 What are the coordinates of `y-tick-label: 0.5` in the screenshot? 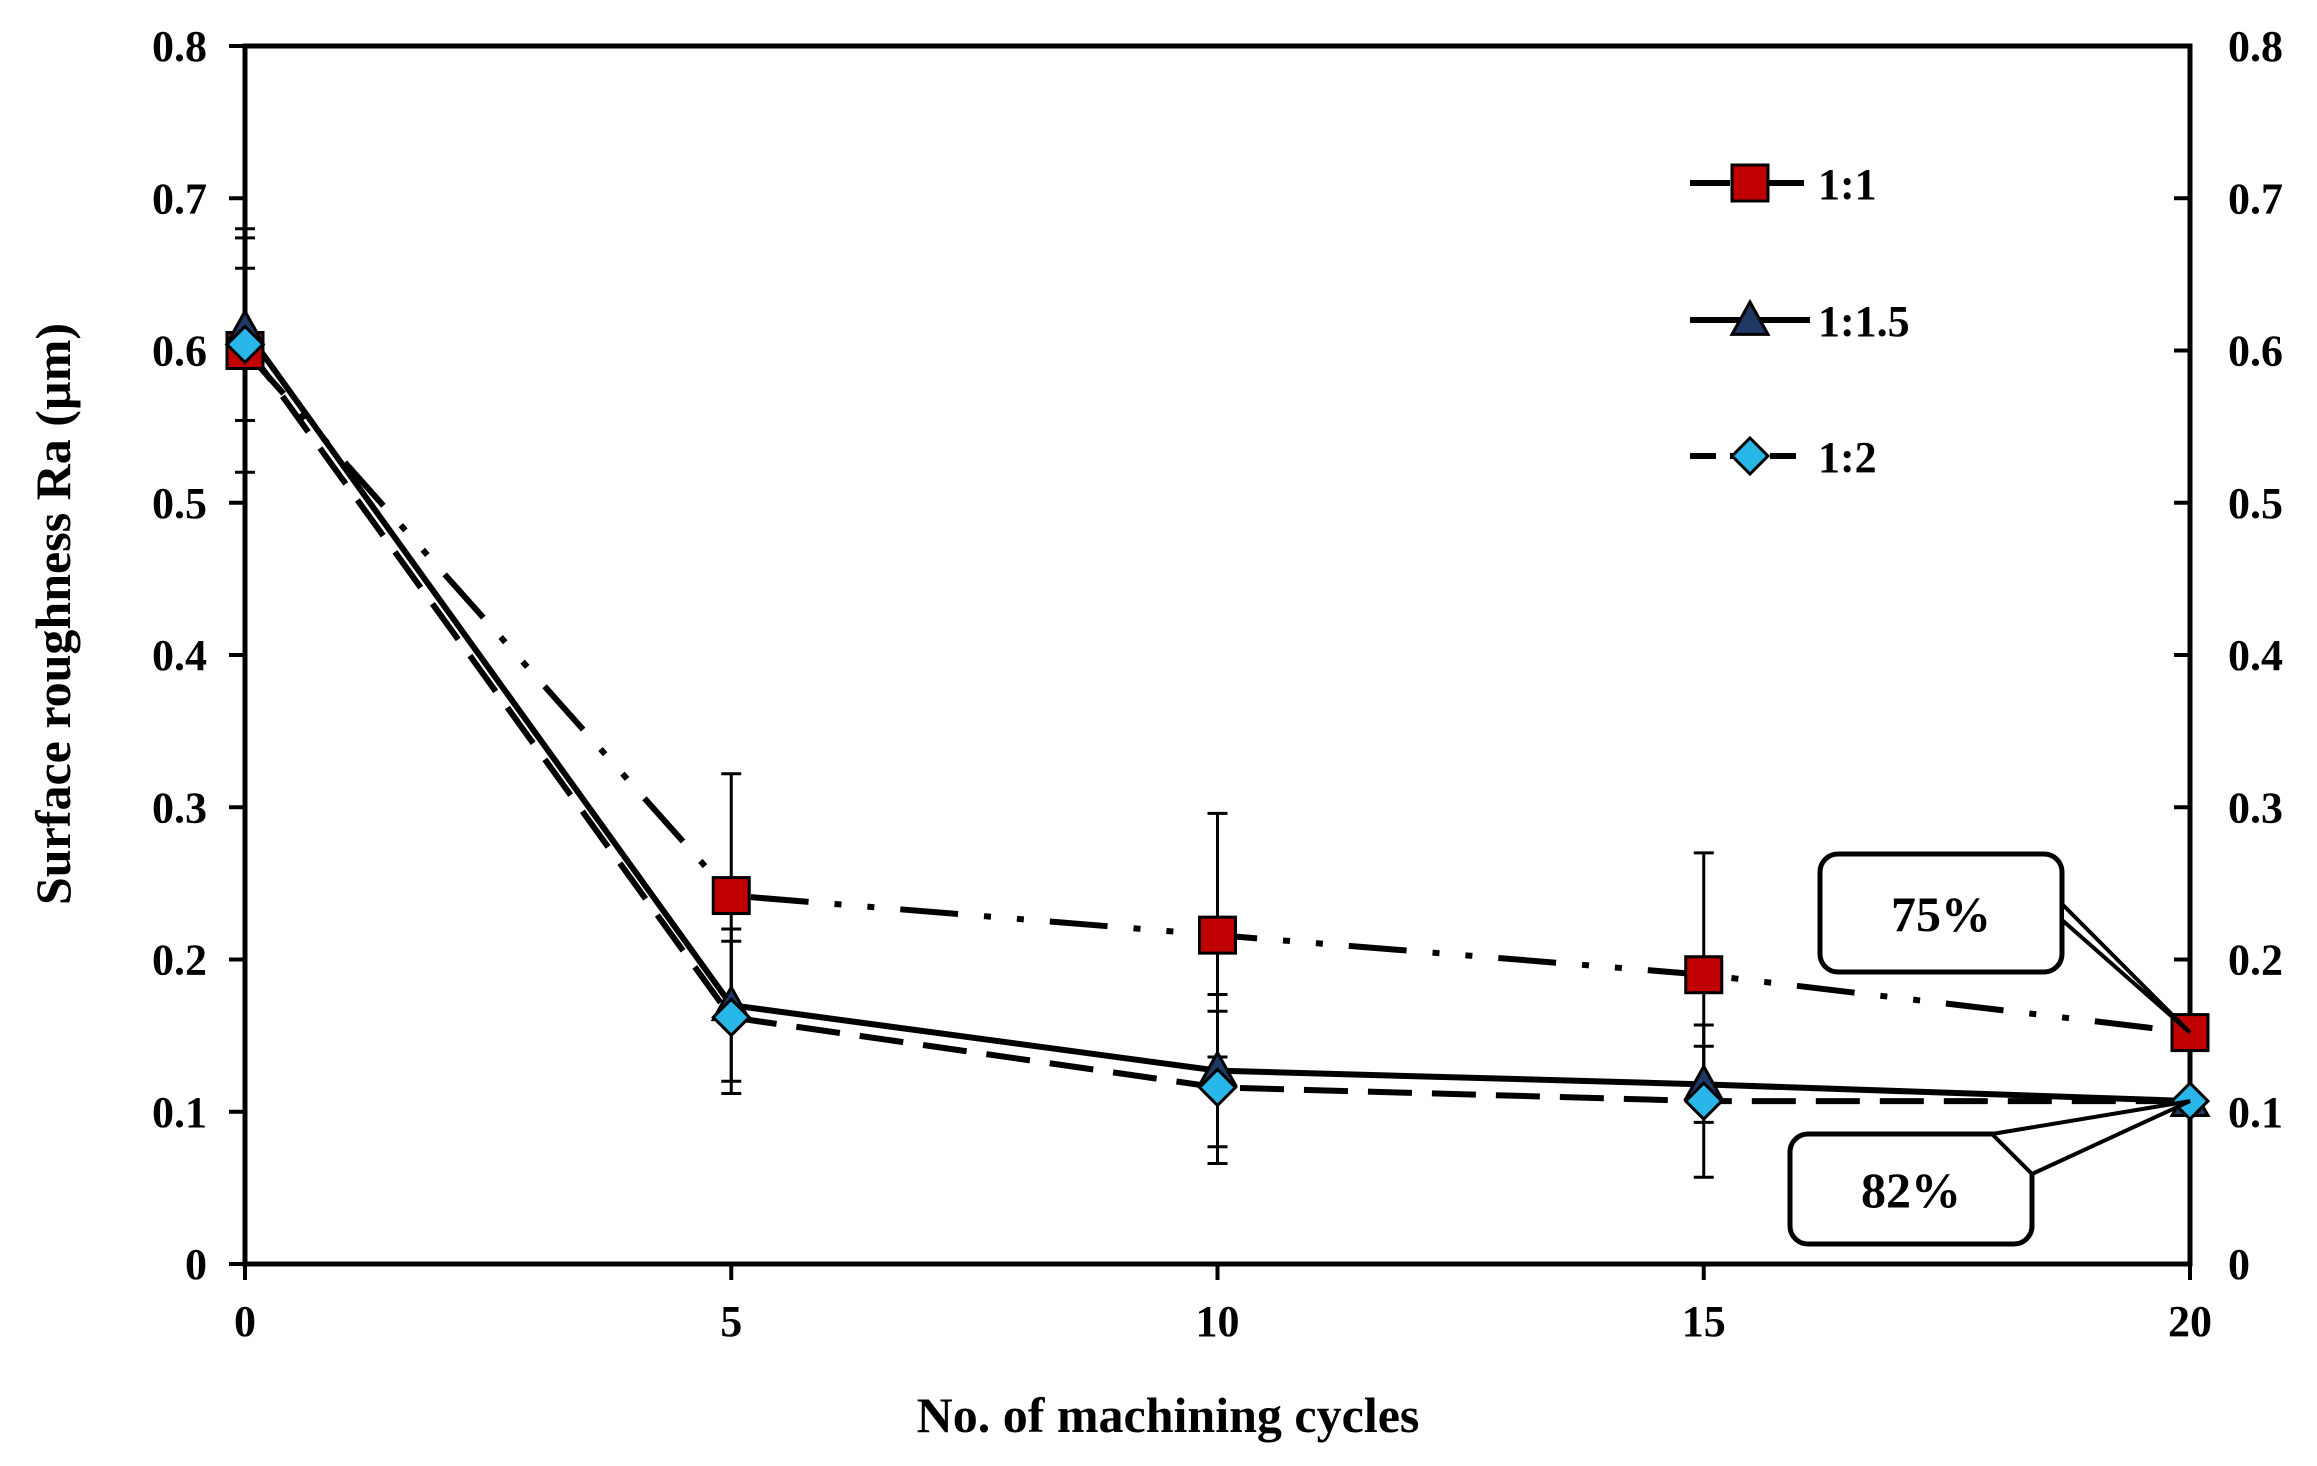 It's located at (179, 503).